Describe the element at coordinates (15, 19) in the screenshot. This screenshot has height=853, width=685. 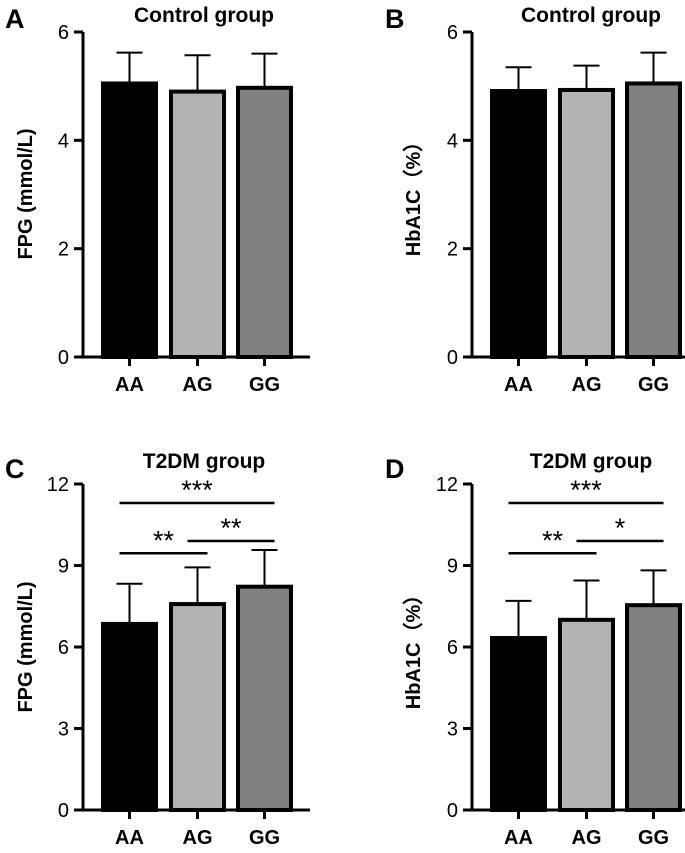
I see `panel-letter: A` at that location.